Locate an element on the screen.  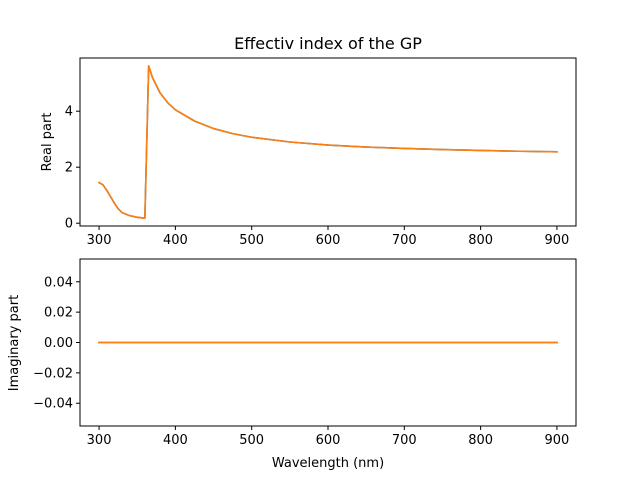
top-ylabel: Real part is located at coordinates (47, 142).